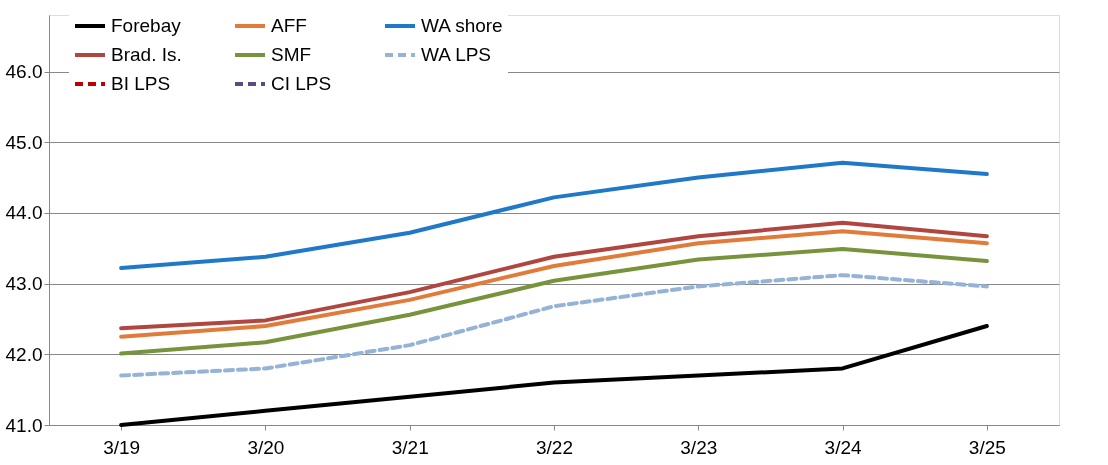  I want to click on legend-label: WA shore, so click(462, 25).